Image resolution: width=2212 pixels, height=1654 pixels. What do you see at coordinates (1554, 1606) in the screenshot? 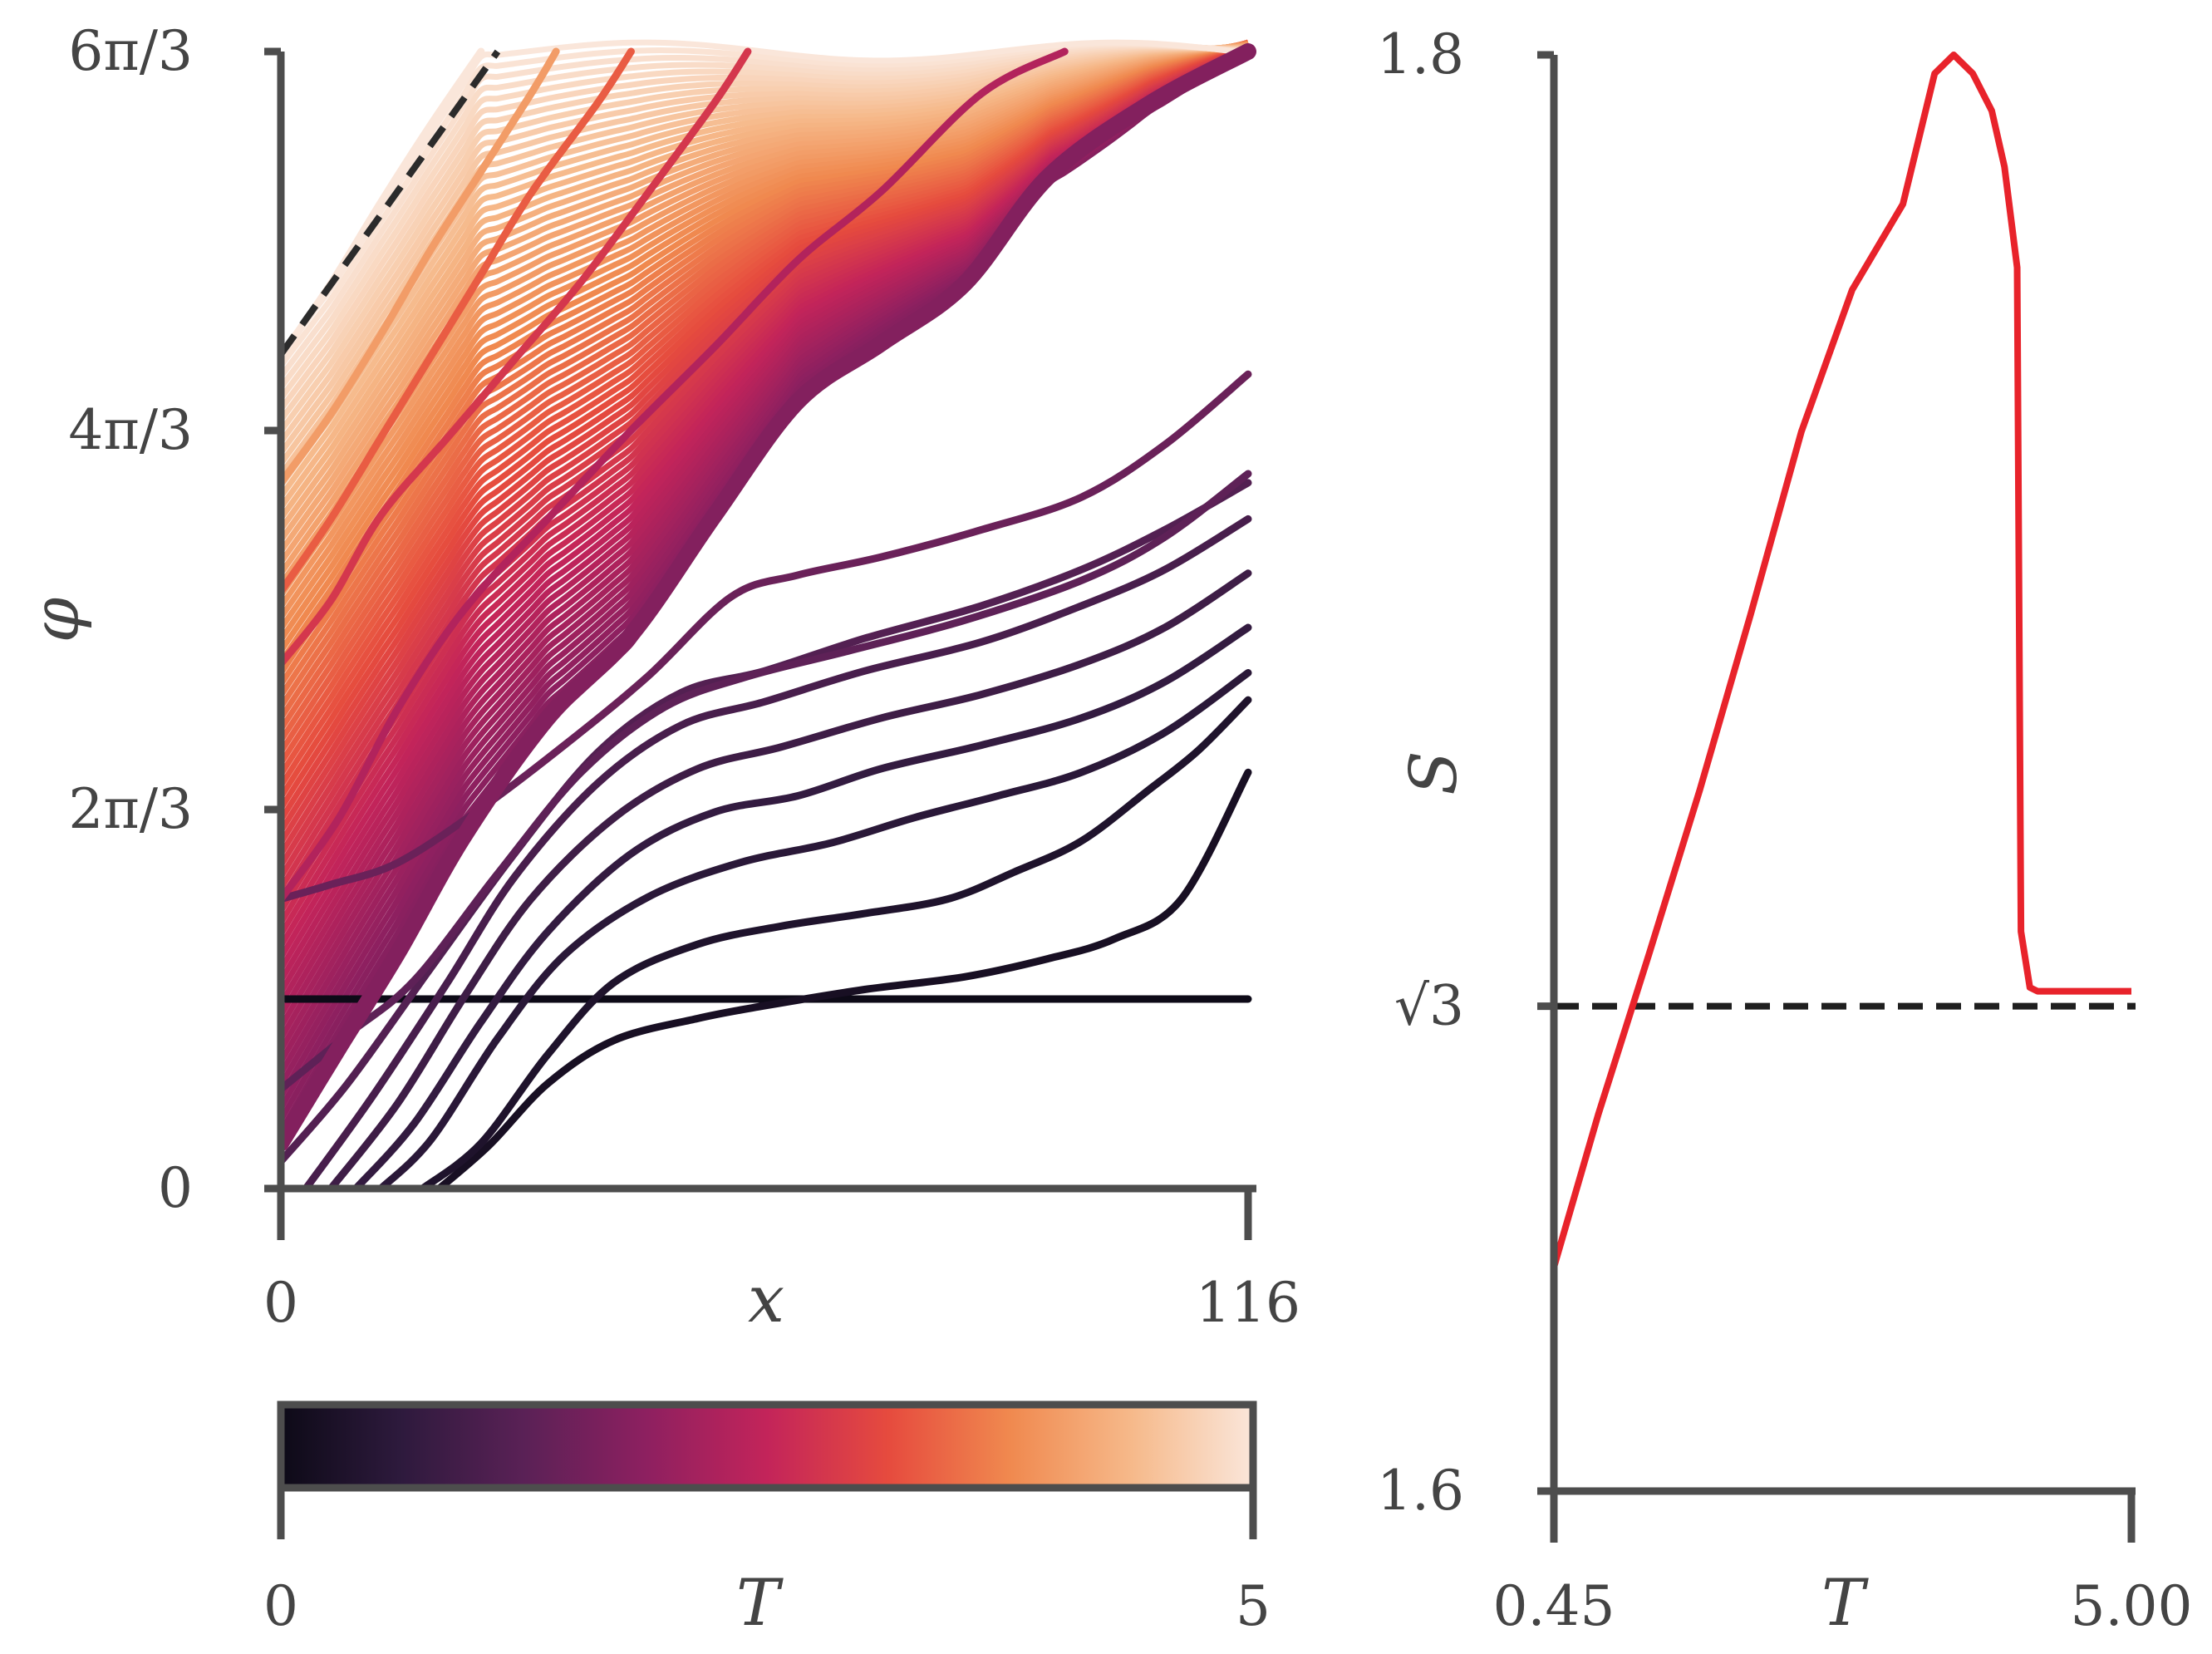
I see `right-xtick-label-0: 0.45` at bounding box center [1554, 1606].